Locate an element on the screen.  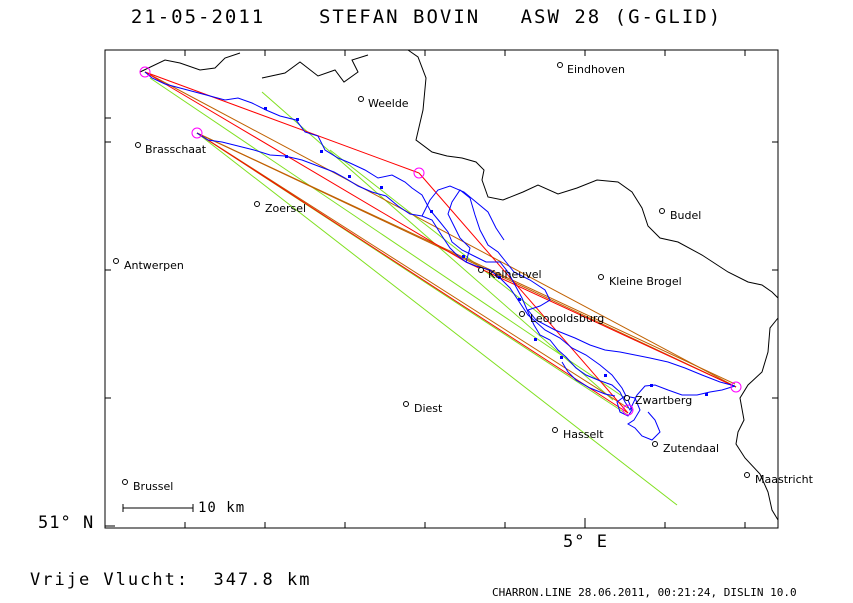
town-label: Hasselt is located at coordinates (583, 434).